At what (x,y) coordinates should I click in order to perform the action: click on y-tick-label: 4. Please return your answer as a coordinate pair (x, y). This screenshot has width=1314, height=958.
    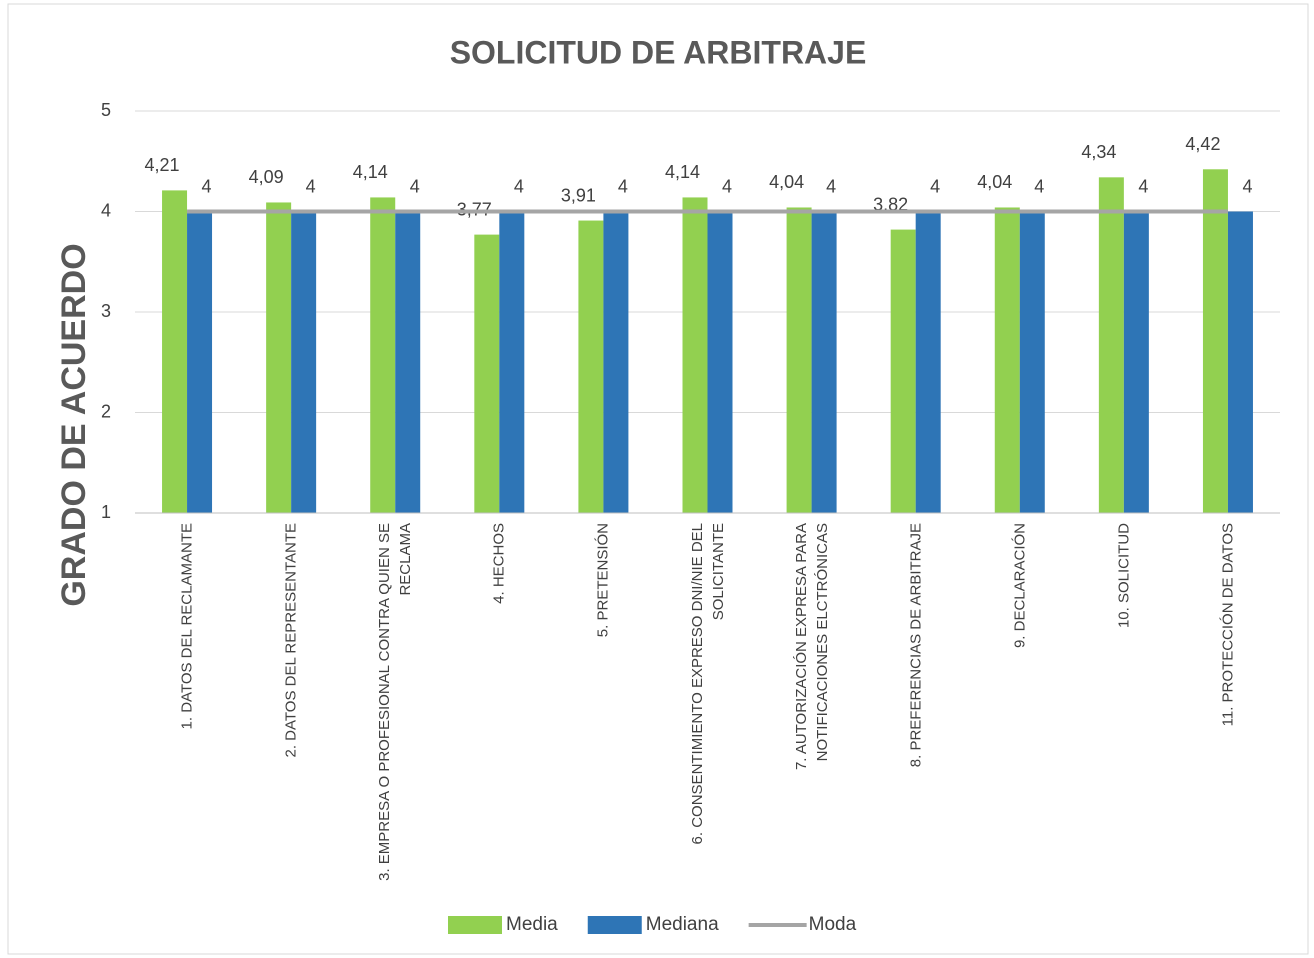
    Looking at the image, I should click on (106, 210).